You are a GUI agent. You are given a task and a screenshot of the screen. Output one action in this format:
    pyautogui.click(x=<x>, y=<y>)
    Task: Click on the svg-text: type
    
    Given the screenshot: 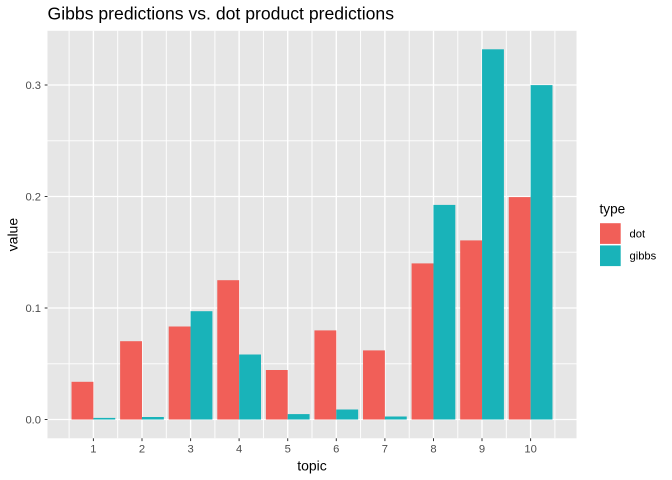 What is the action you would take?
    pyautogui.click(x=613, y=209)
    